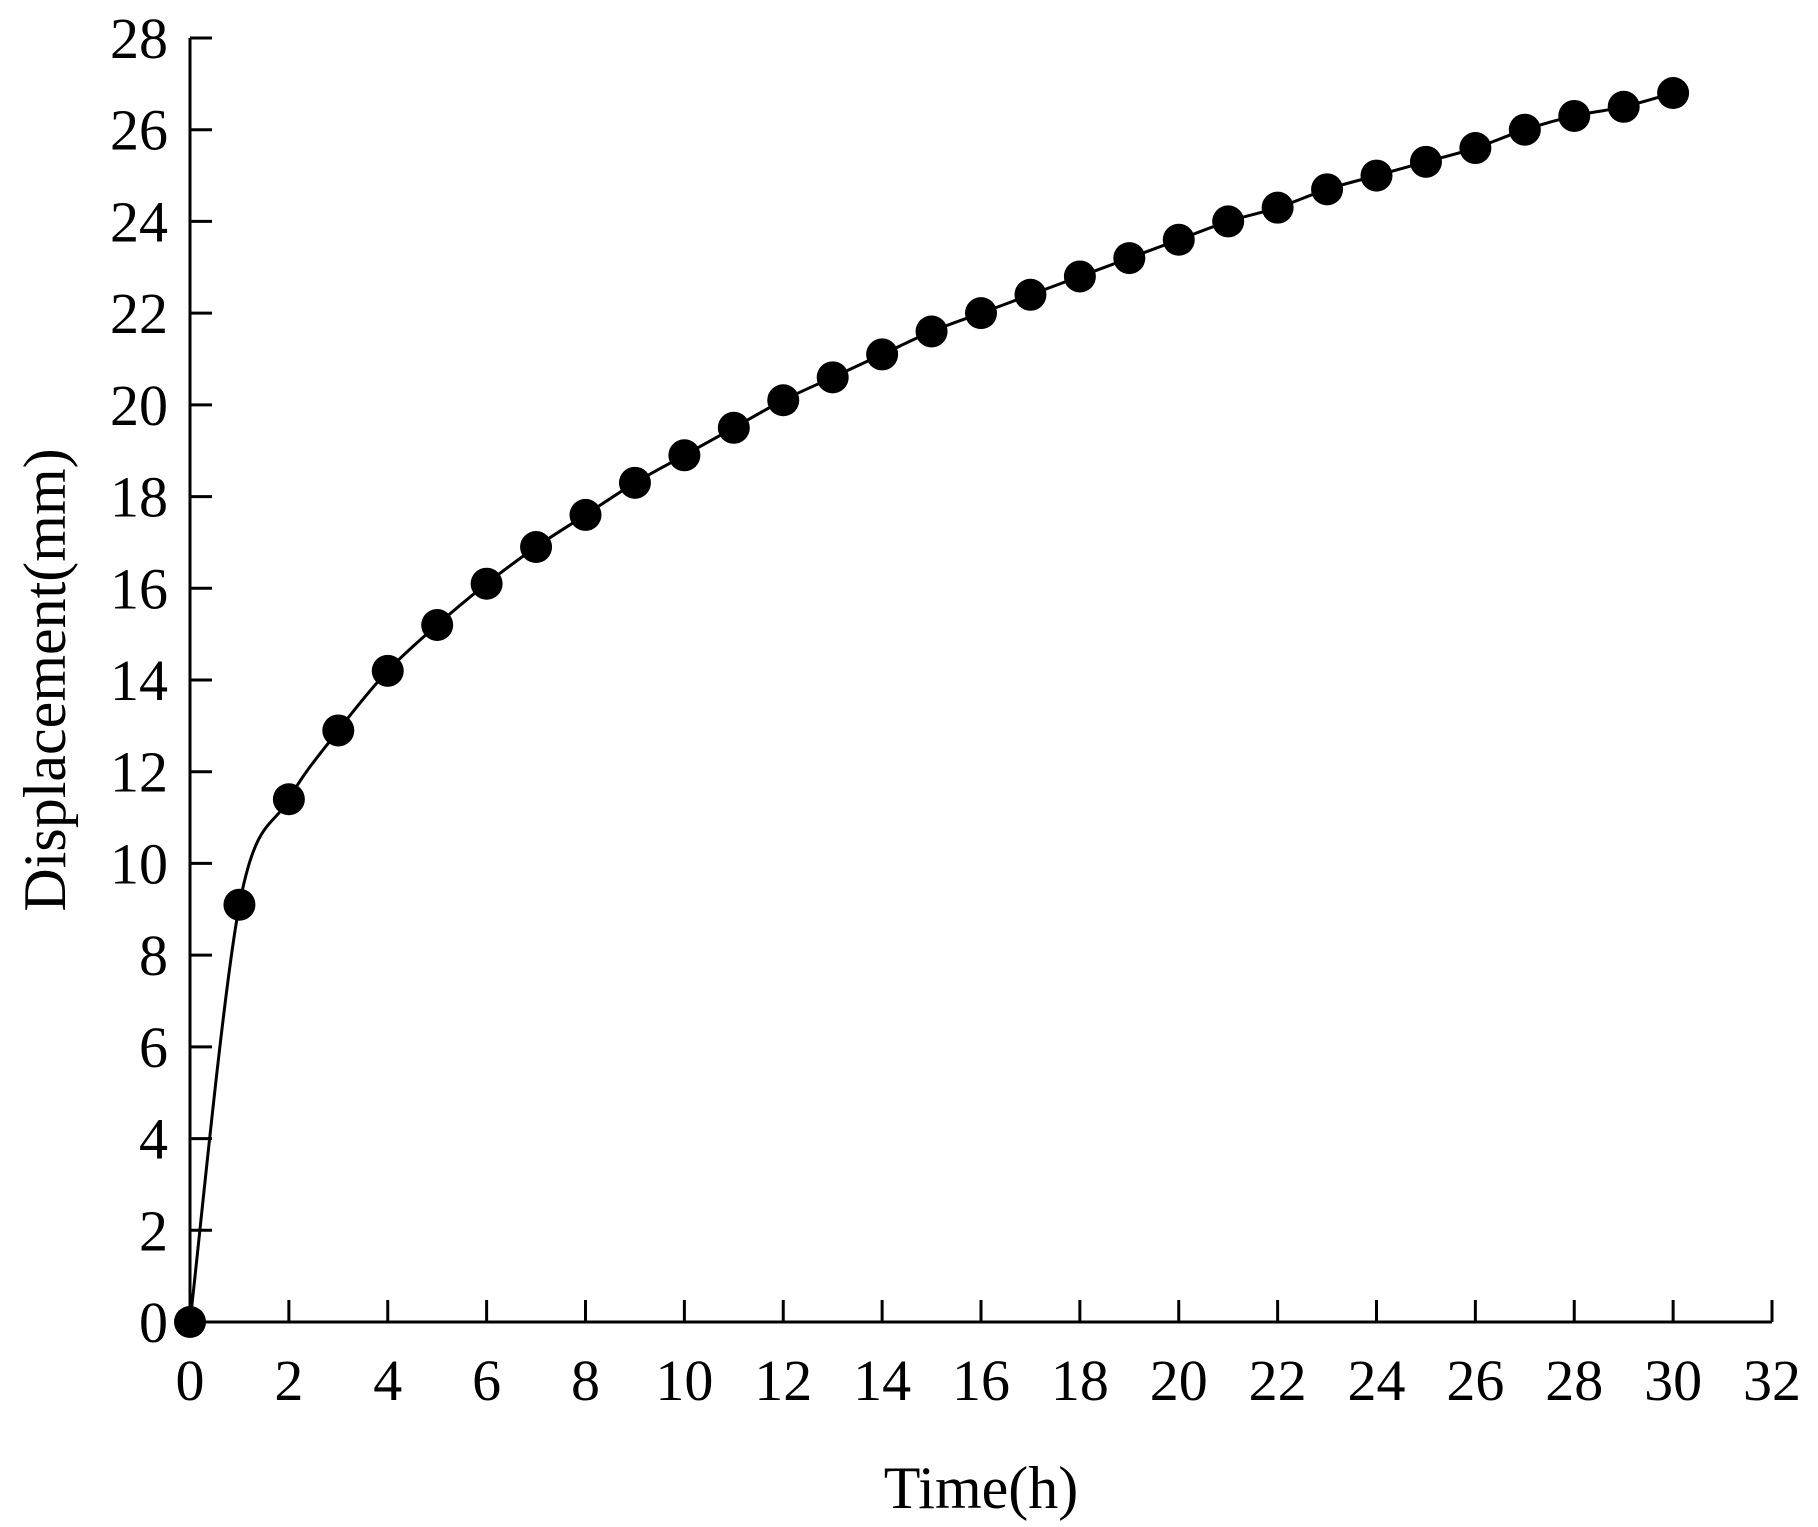 The width and height of the screenshot is (1818, 1527). What do you see at coordinates (153, 1139) in the screenshot?
I see `y-tick-label: 4` at bounding box center [153, 1139].